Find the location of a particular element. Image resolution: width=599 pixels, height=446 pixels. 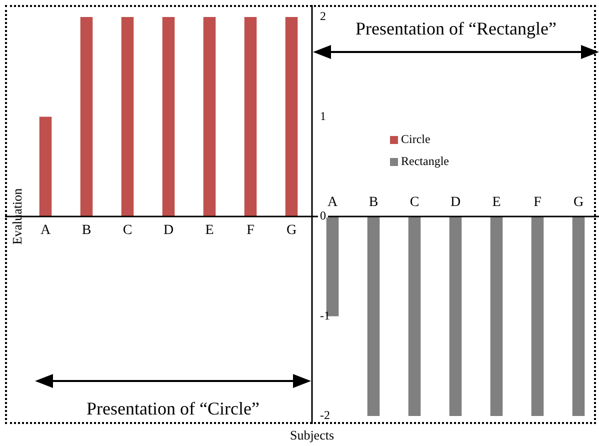

y-tick-label: -2 is located at coordinates (325, 415).